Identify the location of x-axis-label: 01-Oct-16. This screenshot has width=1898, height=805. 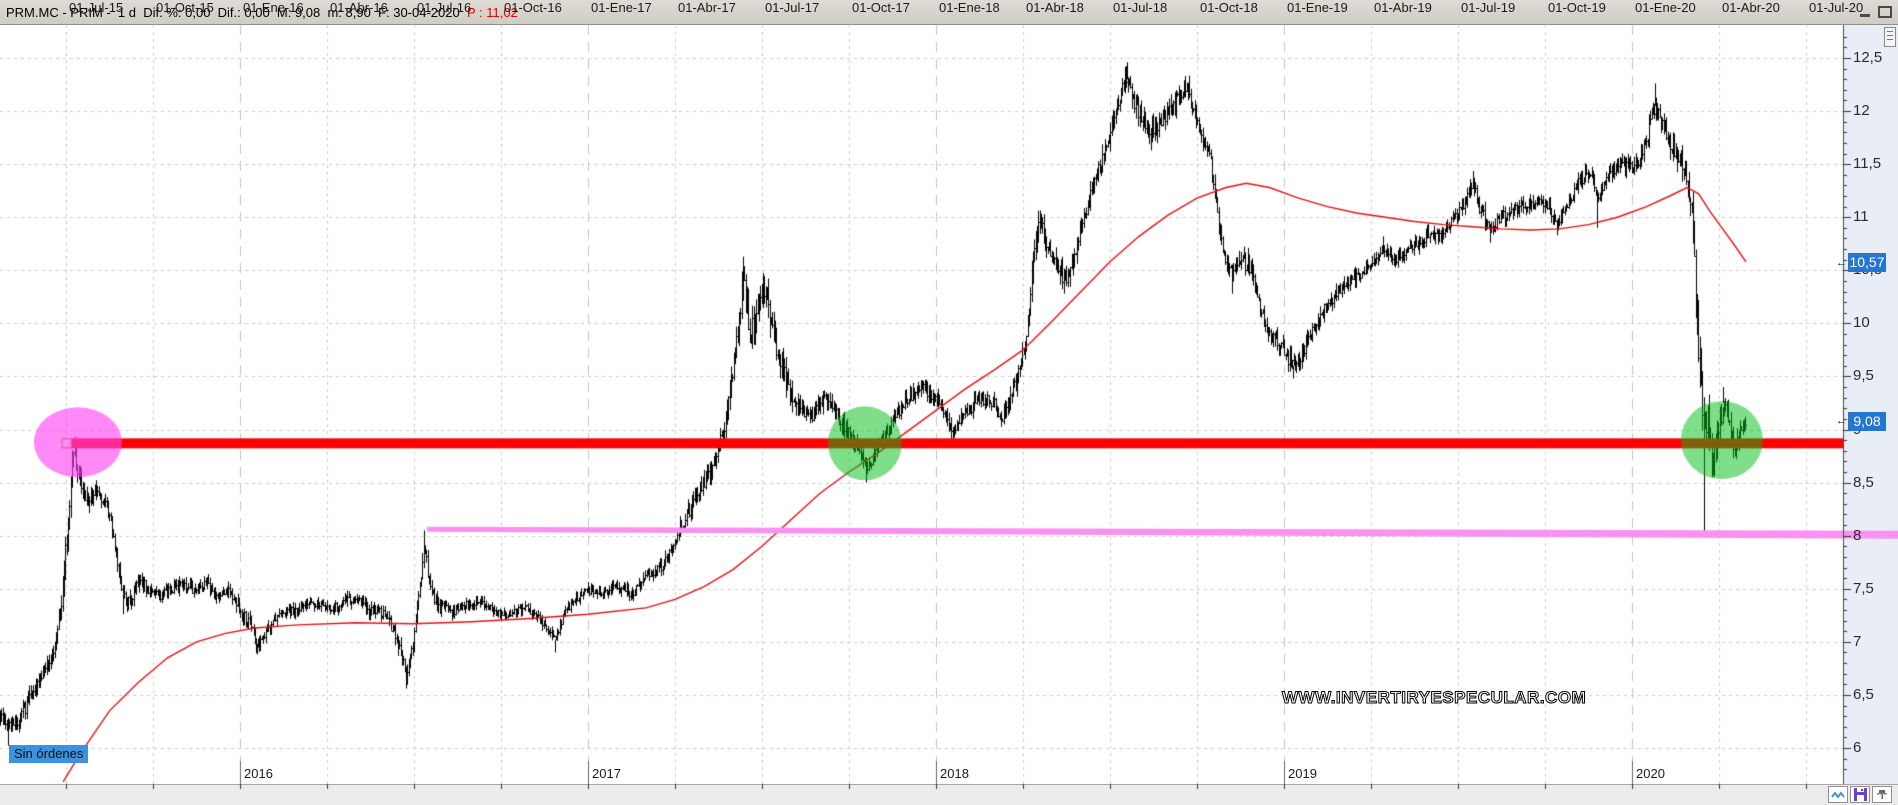
(533, 7).